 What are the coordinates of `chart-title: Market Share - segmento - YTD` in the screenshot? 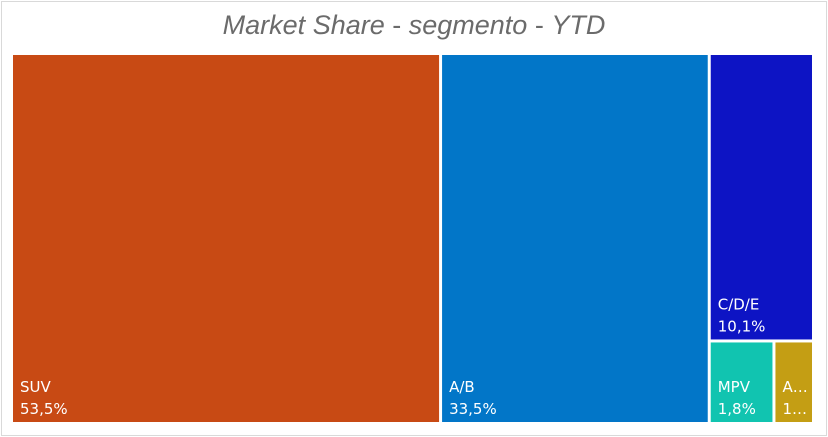 It's located at (414, 25).